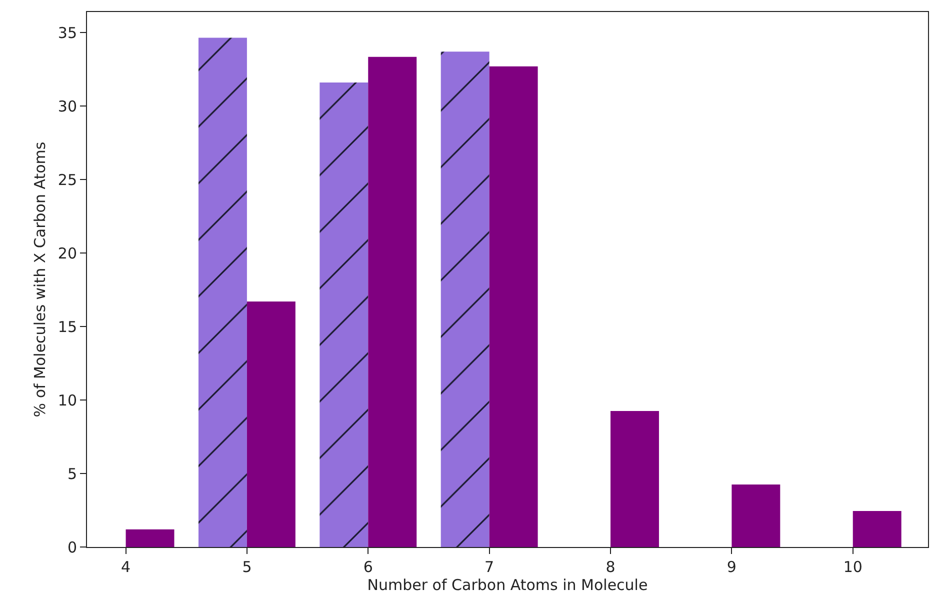 Image resolution: width=930 pixels, height=615 pixels. I want to click on x-tick-label: 8, so click(611, 567).